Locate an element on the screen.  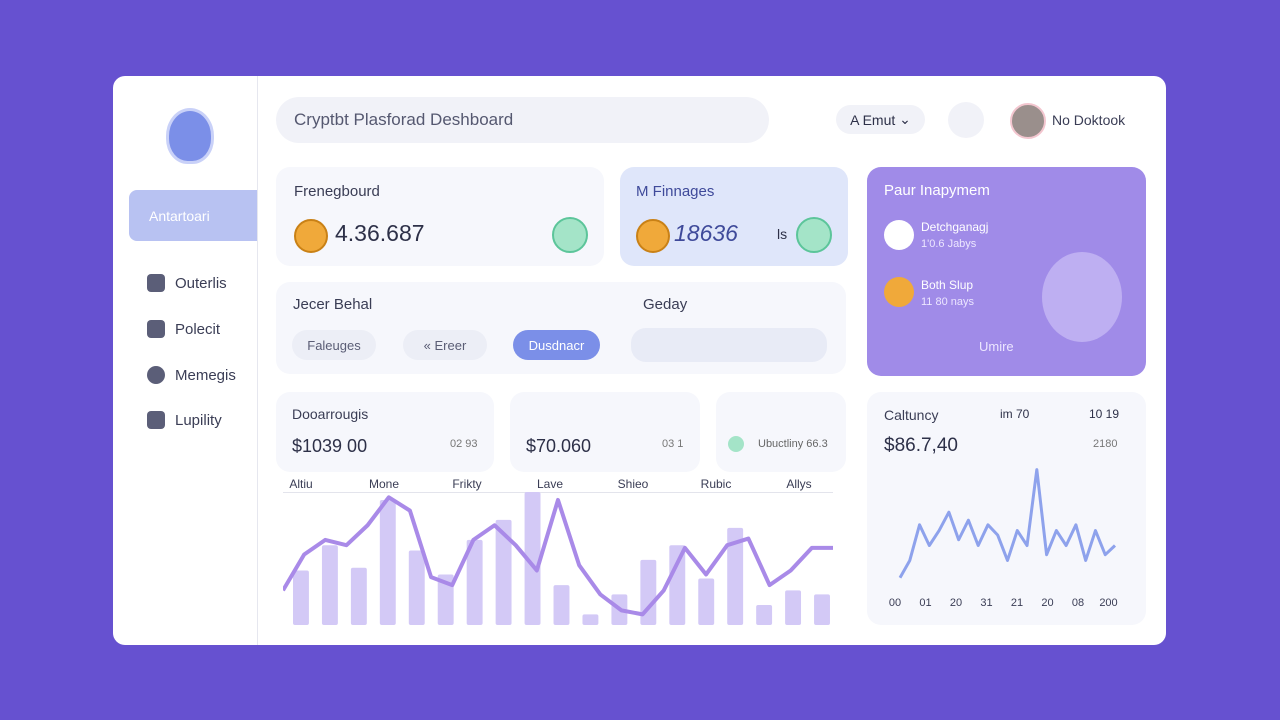
nav-active: Antartoari is located at coordinates (193, 215).